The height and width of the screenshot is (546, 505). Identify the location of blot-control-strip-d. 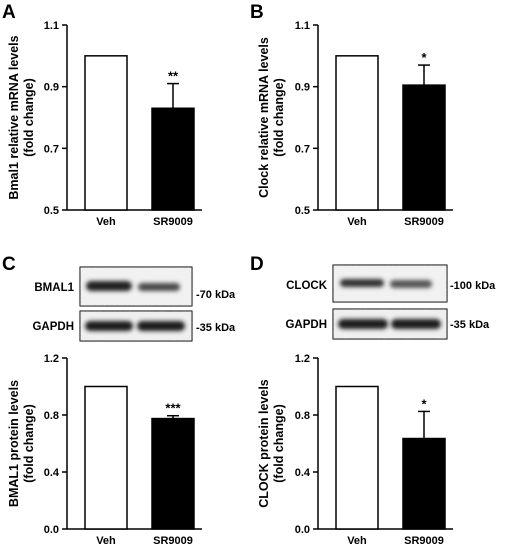
(390, 324).